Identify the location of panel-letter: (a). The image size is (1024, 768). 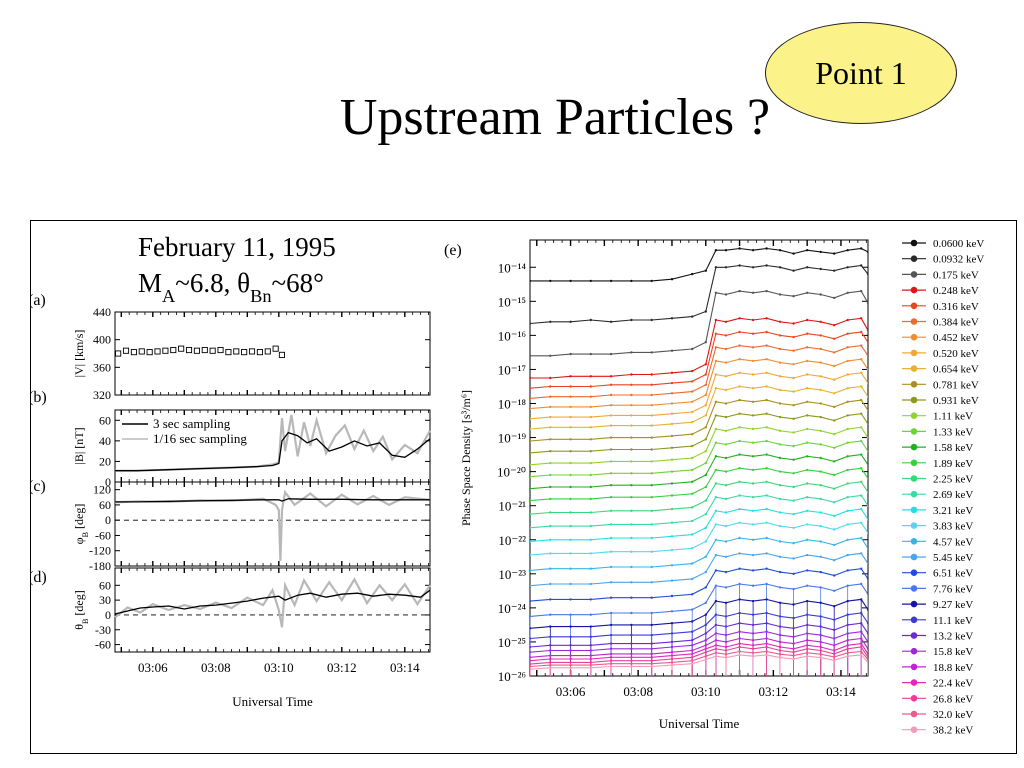
(38, 300).